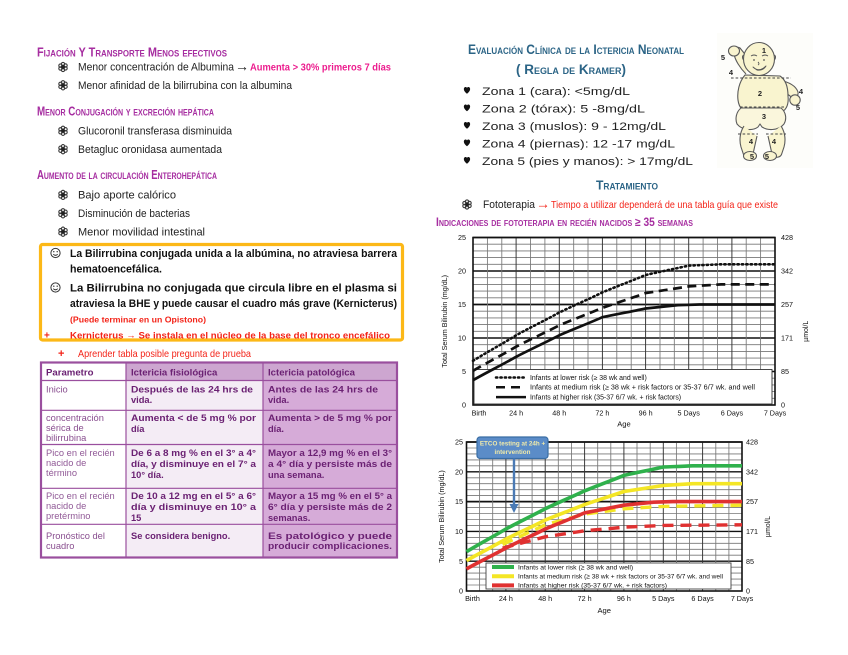  What do you see at coordinates (138, 429) in the screenshot?
I see `svg-text: día` at bounding box center [138, 429].